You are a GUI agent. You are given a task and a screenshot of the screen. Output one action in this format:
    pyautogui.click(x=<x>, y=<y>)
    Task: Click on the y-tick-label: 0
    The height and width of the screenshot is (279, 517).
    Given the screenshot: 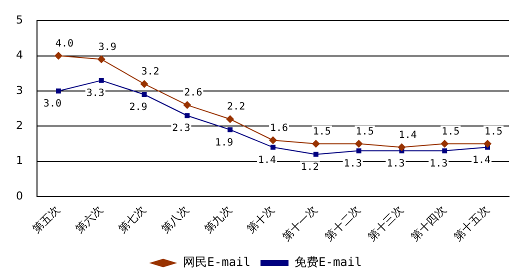 What is the action you would take?
    pyautogui.click(x=19, y=195)
    